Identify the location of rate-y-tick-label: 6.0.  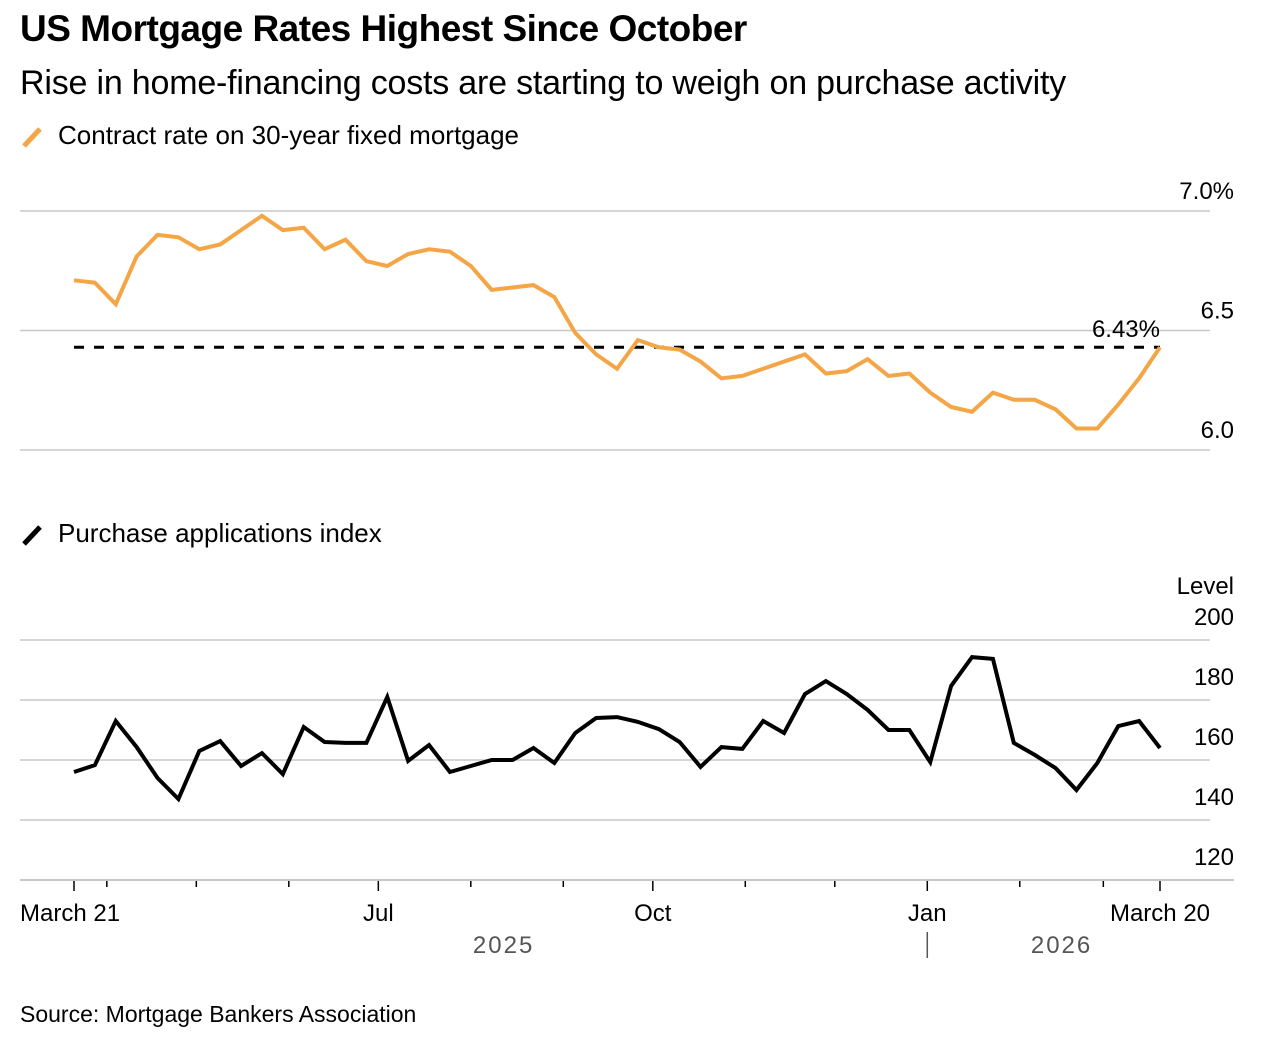
(1217, 430).